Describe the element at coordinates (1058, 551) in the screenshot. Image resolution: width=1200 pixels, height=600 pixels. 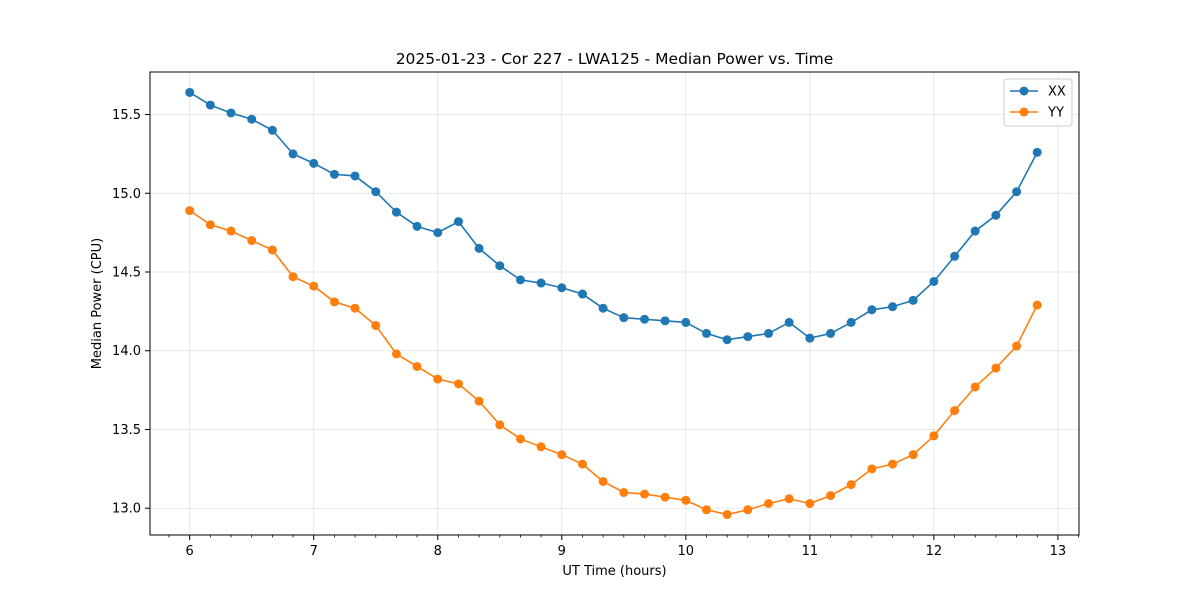
I see `x-tick-label: 13` at that location.